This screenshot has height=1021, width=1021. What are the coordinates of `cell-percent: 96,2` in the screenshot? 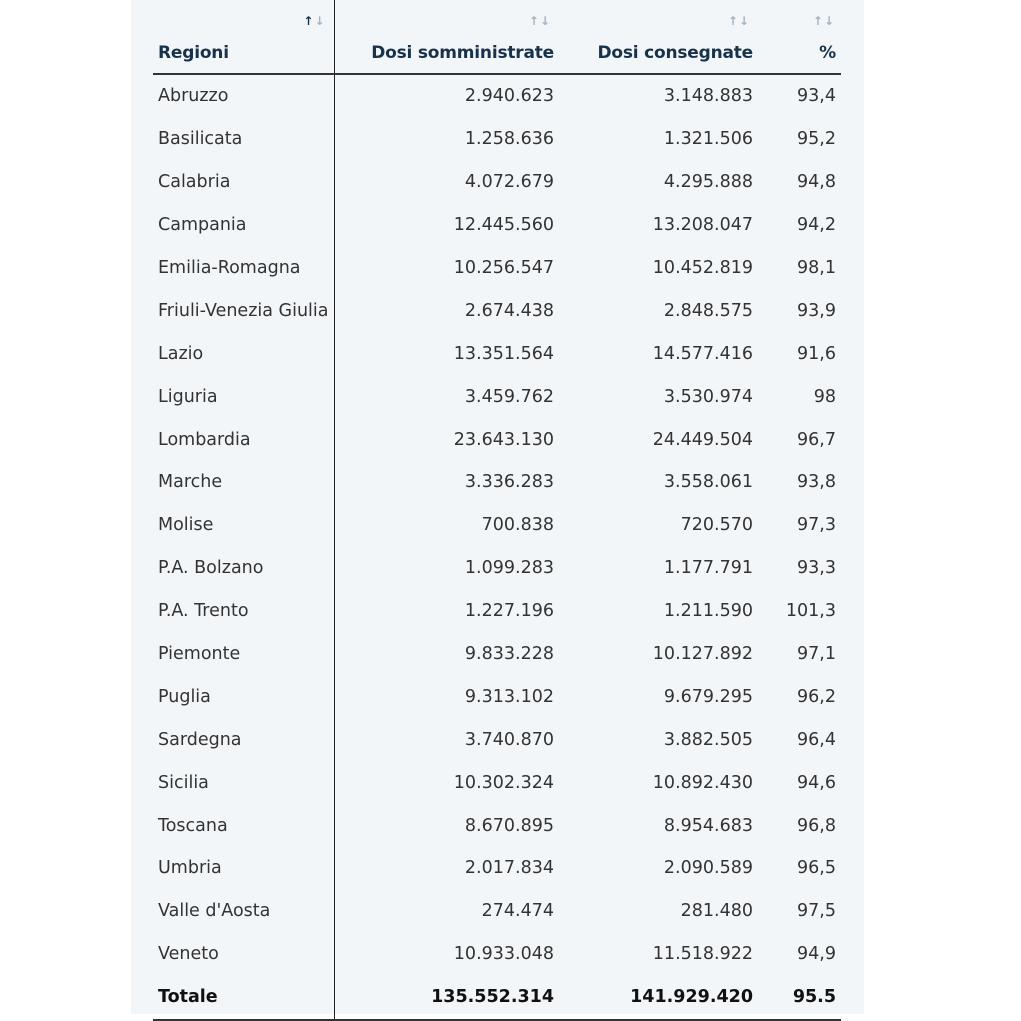 It's located at (816, 696).